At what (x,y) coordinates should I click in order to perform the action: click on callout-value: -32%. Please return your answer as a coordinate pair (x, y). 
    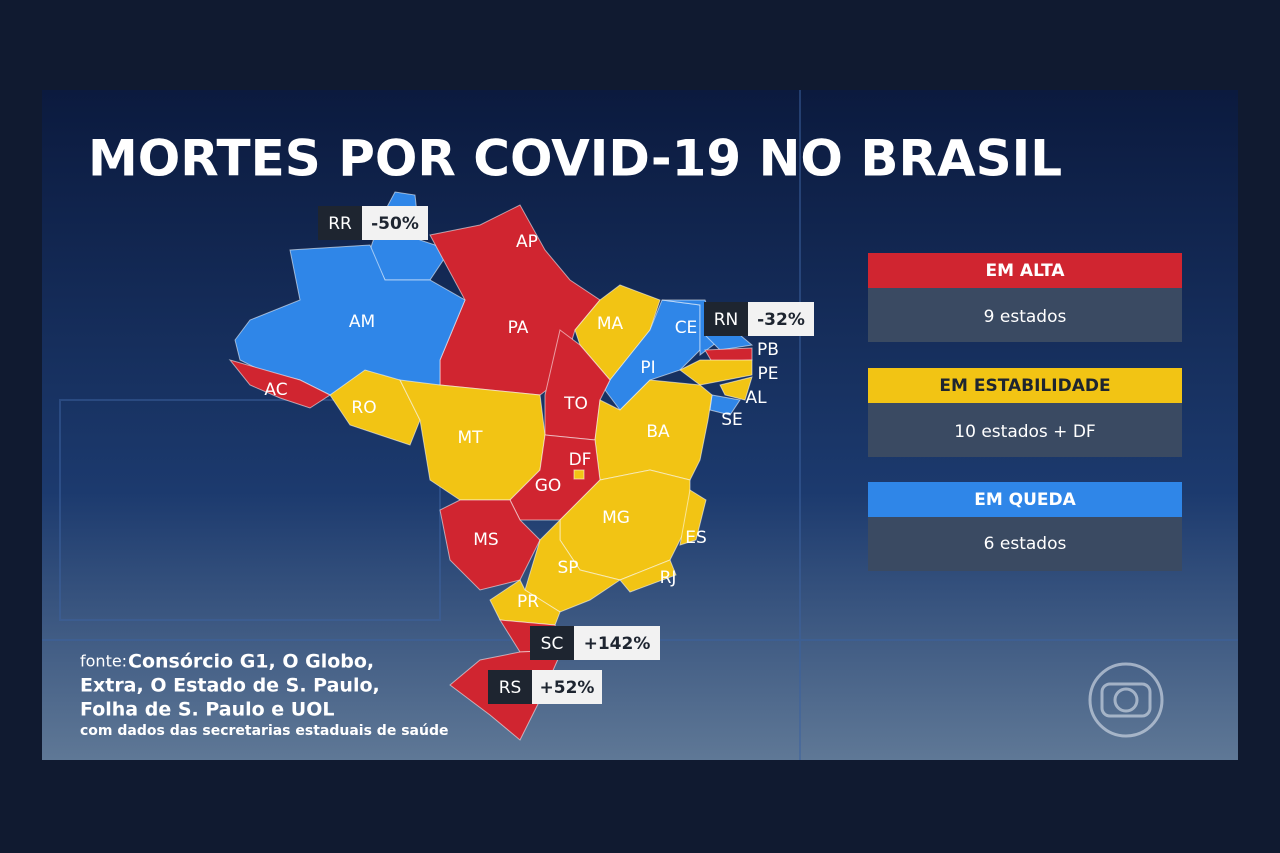
    Looking at the image, I should click on (781, 320).